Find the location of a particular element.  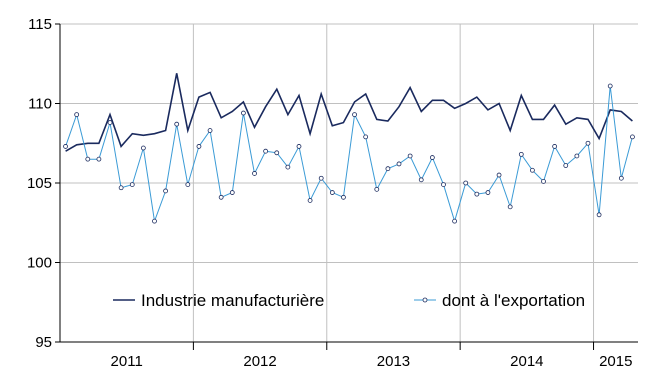

x-year-label: 2012 is located at coordinates (259, 361).